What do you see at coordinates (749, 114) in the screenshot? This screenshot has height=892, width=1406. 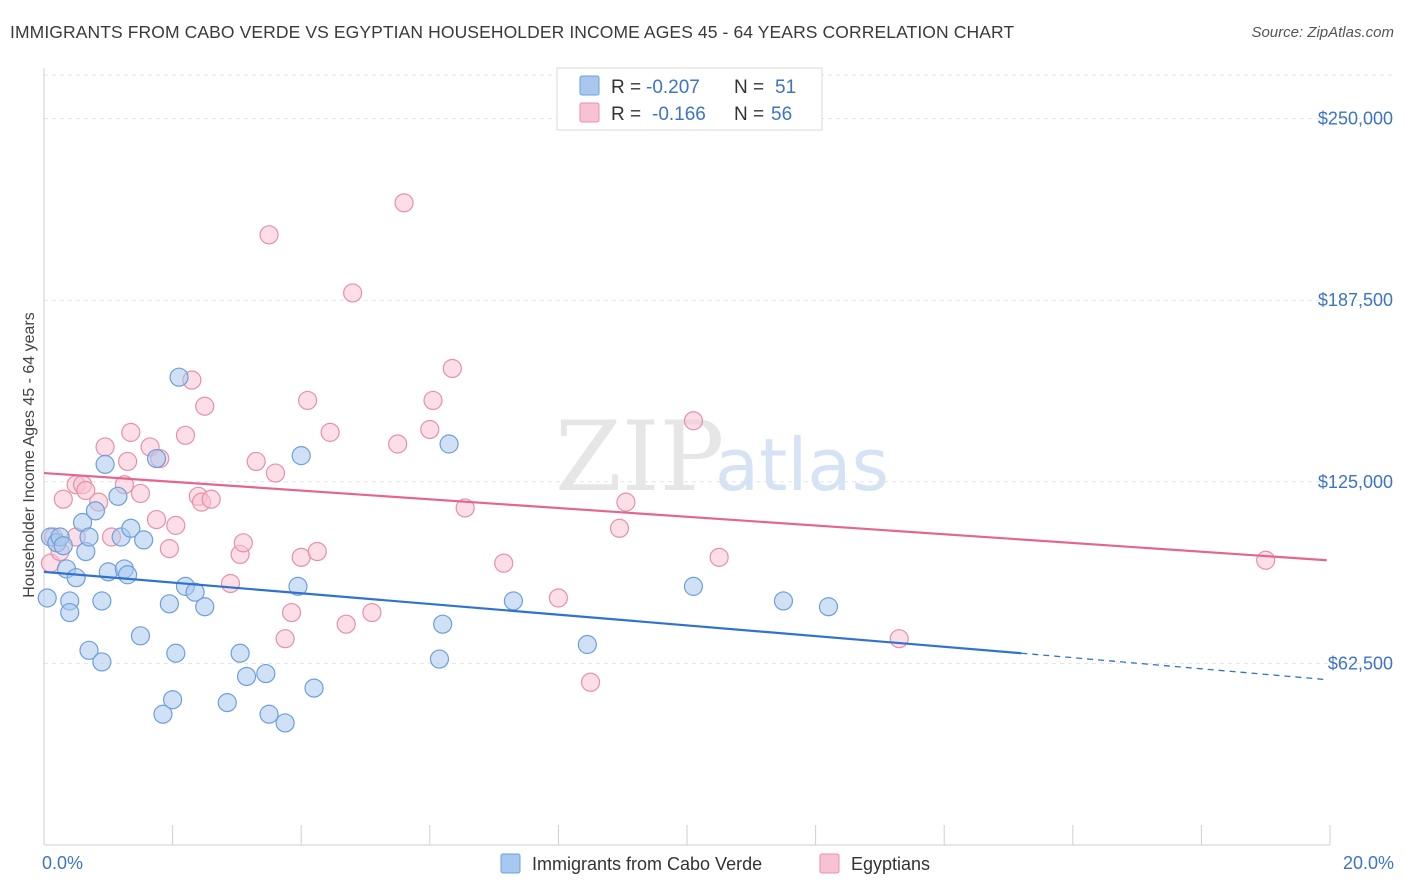 I see `legend-n-label-2: N =` at bounding box center [749, 114].